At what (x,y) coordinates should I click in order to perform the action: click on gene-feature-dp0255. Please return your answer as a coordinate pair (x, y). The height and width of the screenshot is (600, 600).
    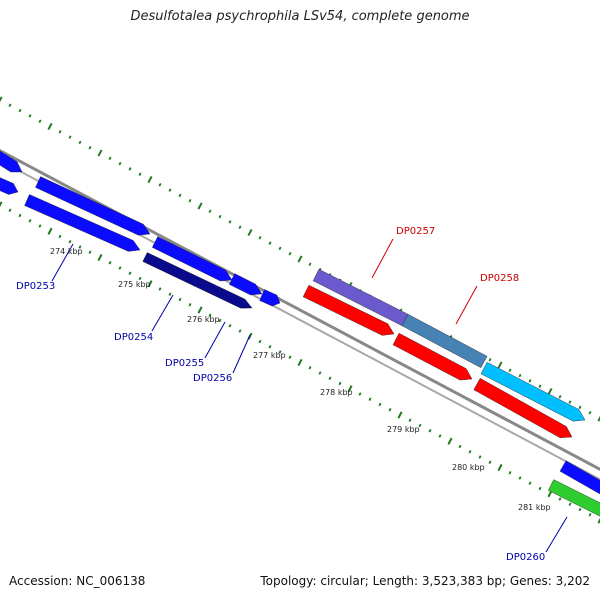
    Looking at the image, I should click on (197, 280).